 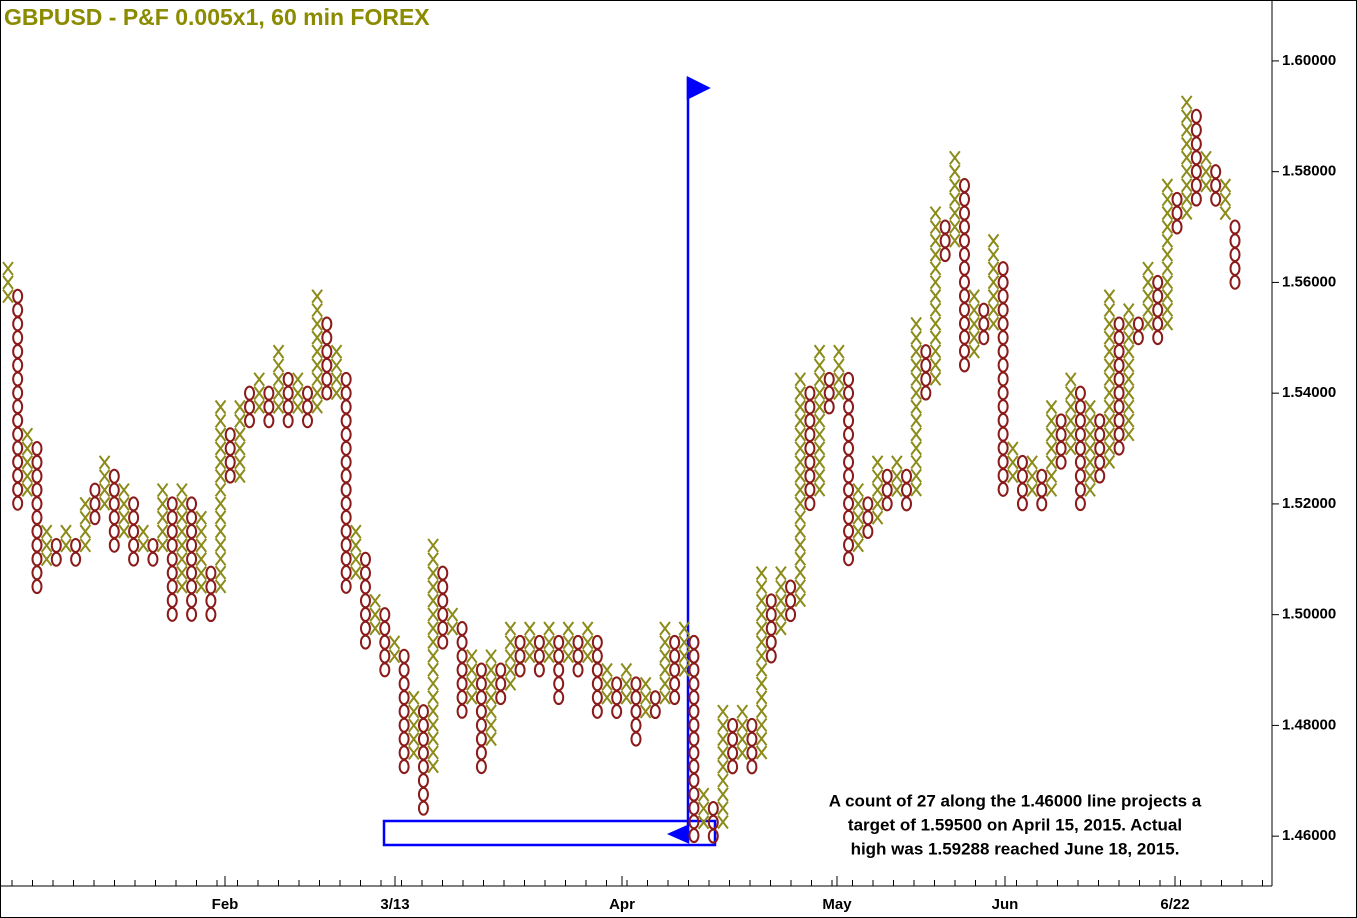 What do you see at coordinates (1309, 835) in the screenshot?
I see `y-tick-label: 1.46000` at bounding box center [1309, 835].